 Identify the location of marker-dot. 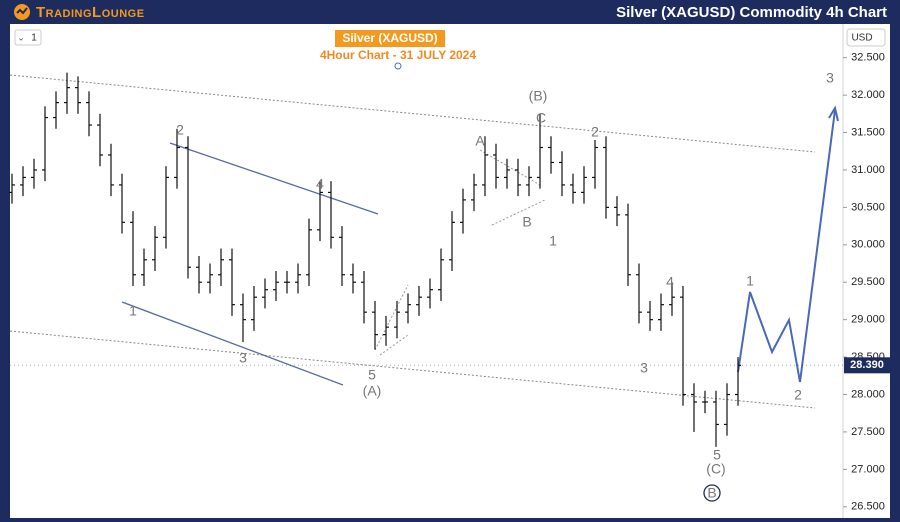
(398, 66).